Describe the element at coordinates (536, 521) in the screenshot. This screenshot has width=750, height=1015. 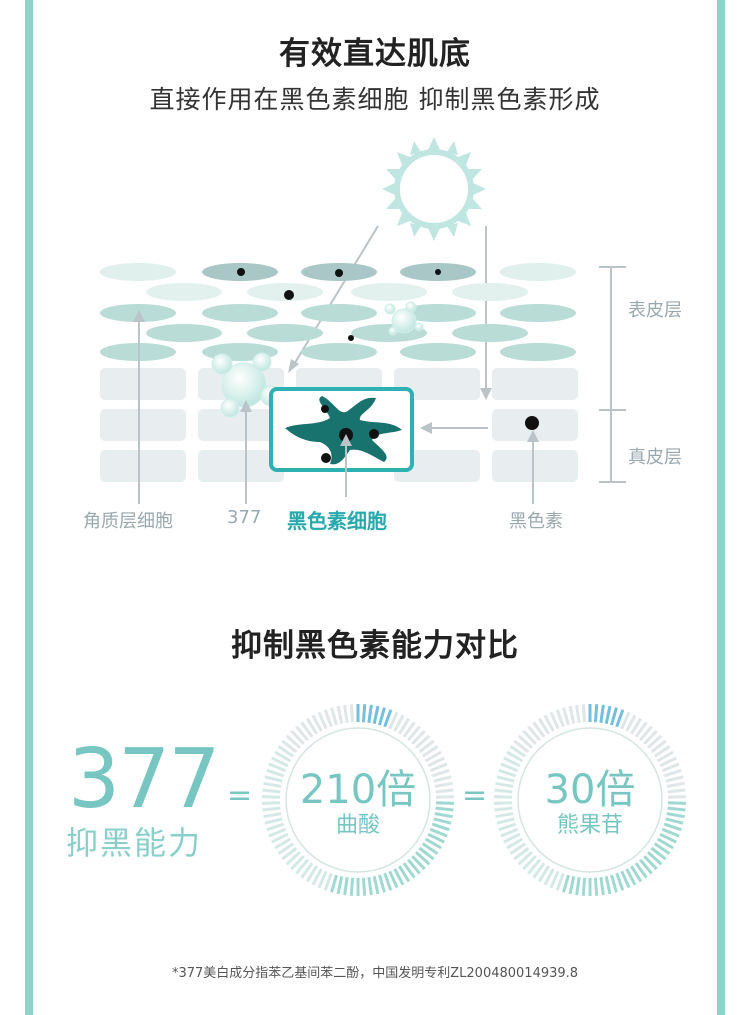
I see `melanin-label: 黑色素` at that location.